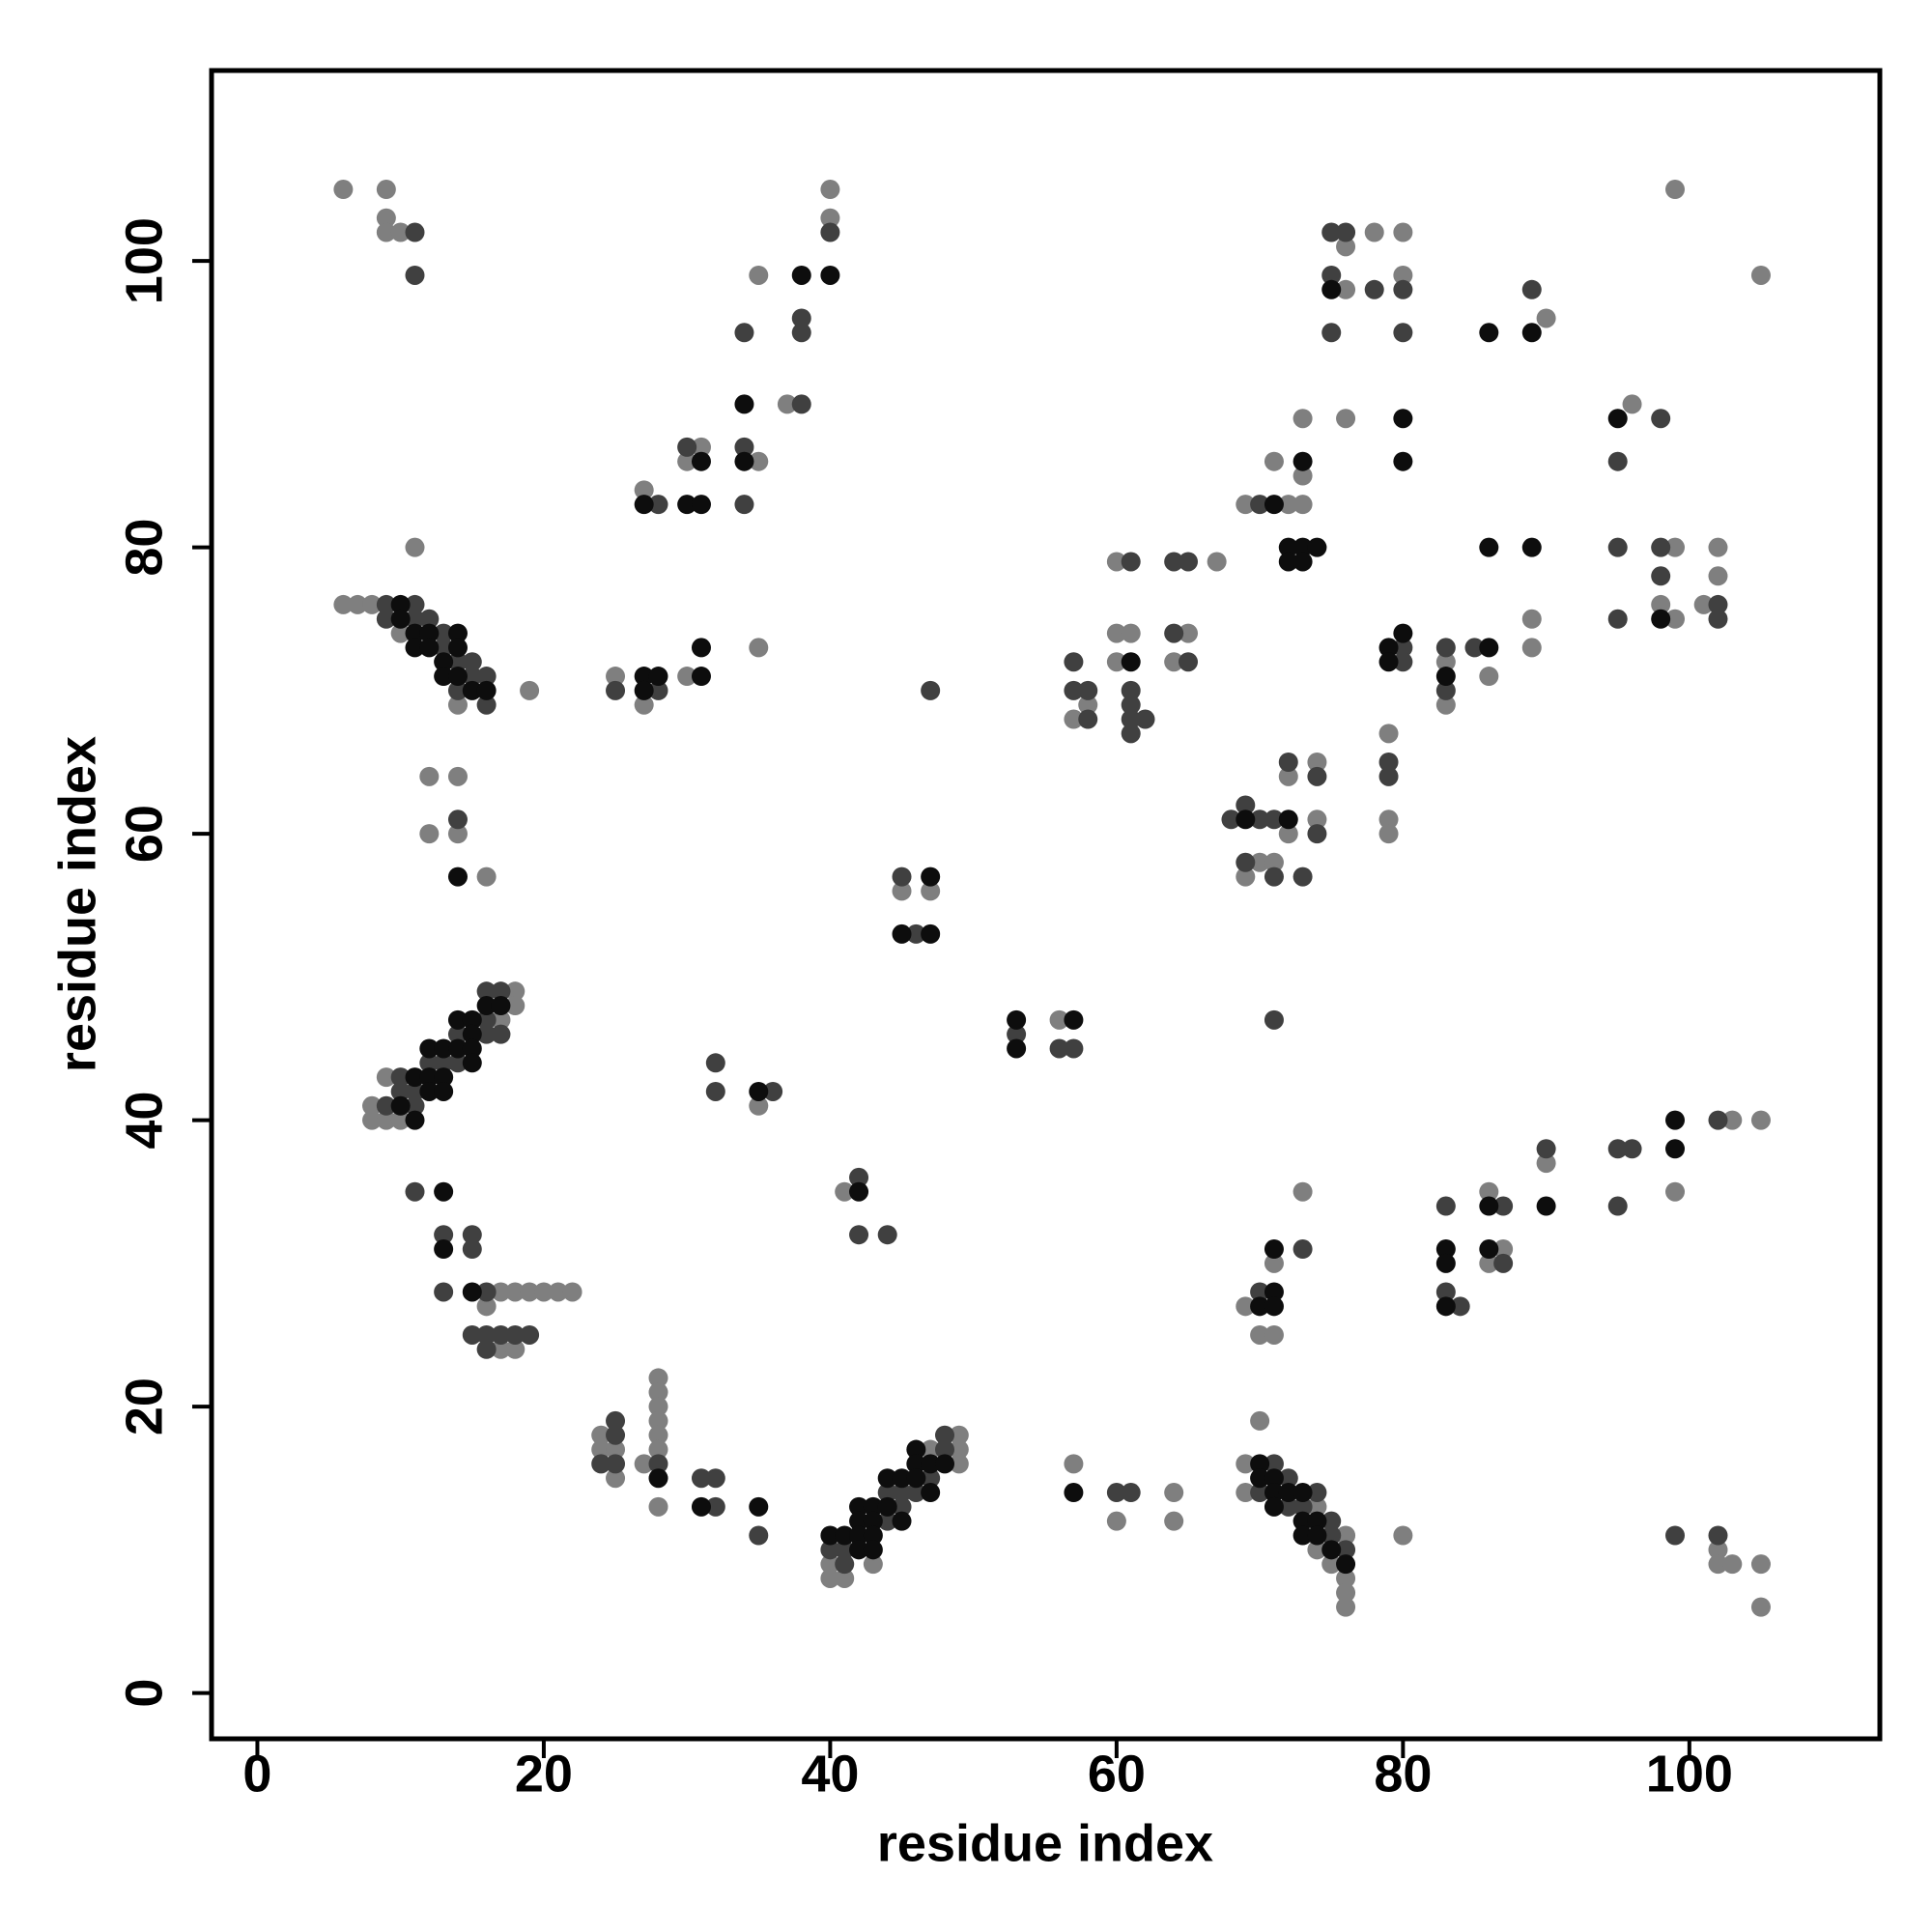 This screenshot has height=1932, width=1932. Describe the element at coordinates (144, 548) in the screenshot. I see `y-tick-label: 80` at that location.